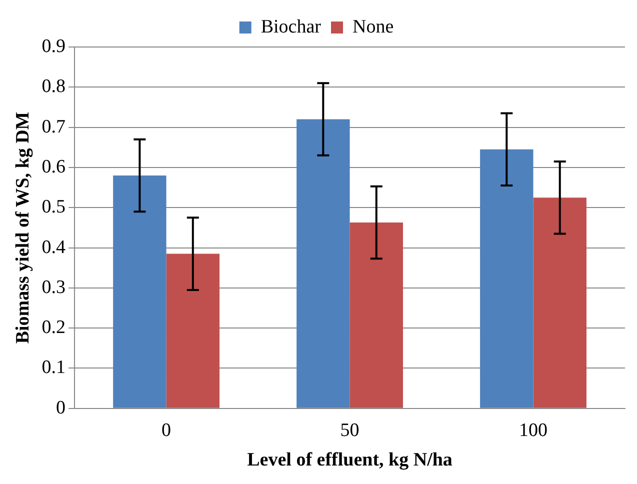 The width and height of the screenshot is (637, 484). What do you see at coordinates (23, 228) in the screenshot?
I see `y-axis-title: Biomass yield of WS, kg DM` at bounding box center [23, 228].